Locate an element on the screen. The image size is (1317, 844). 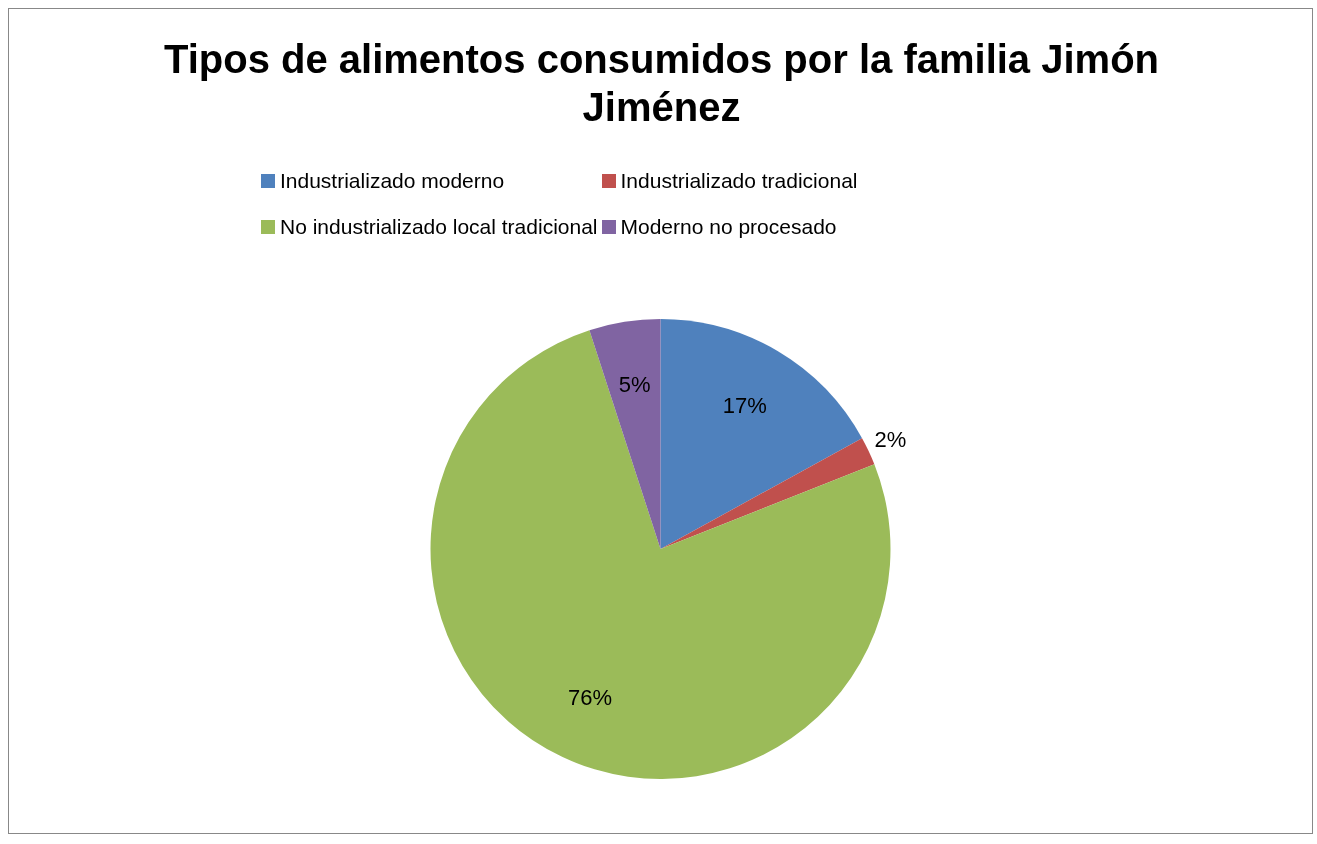
legend-label: Industrializado moderno is located at coordinates (392, 181).